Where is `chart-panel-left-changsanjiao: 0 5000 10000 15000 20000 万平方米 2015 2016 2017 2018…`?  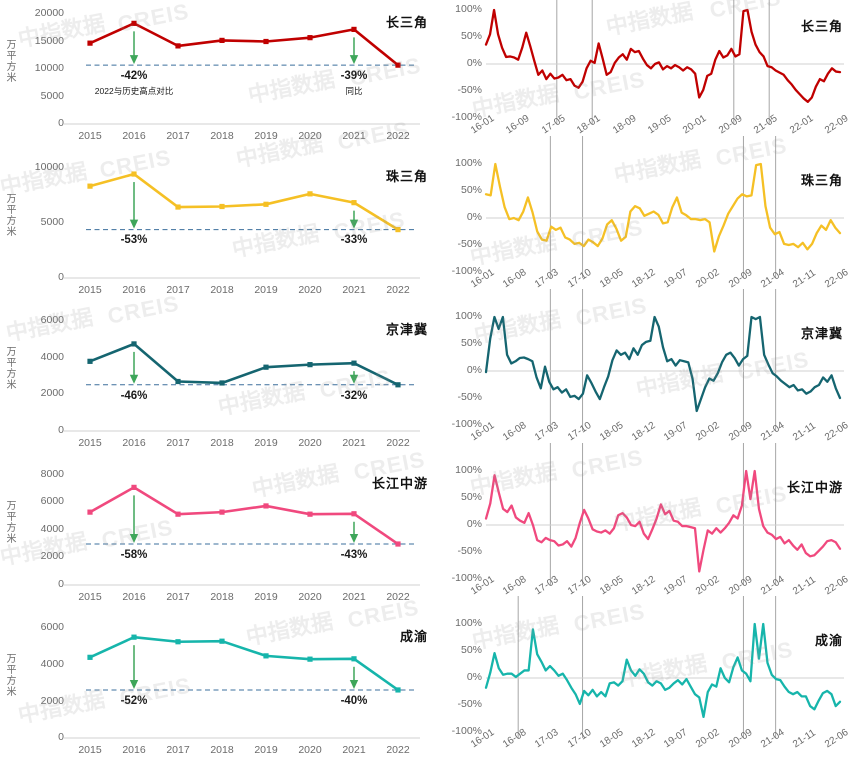
chart-panel-left-changsanjiao: 0 5000 10000 15000 20000 万平方米 2015 2016 2017 2018… is located at coordinates (220, 77).